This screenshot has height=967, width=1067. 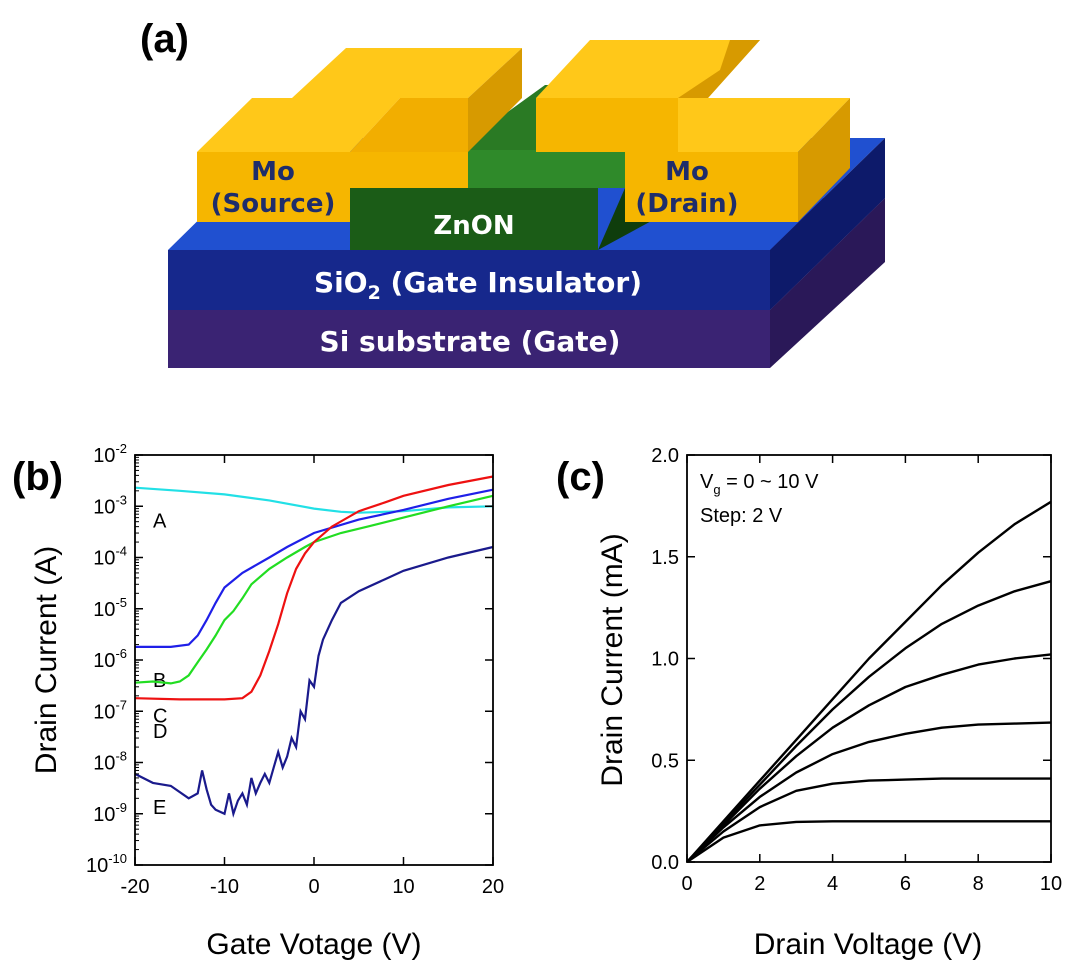 What do you see at coordinates (110, 557) in the screenshot?
I see `transfer-y-tick-label: 10⁻⁴` at bounding box center [110, 557].